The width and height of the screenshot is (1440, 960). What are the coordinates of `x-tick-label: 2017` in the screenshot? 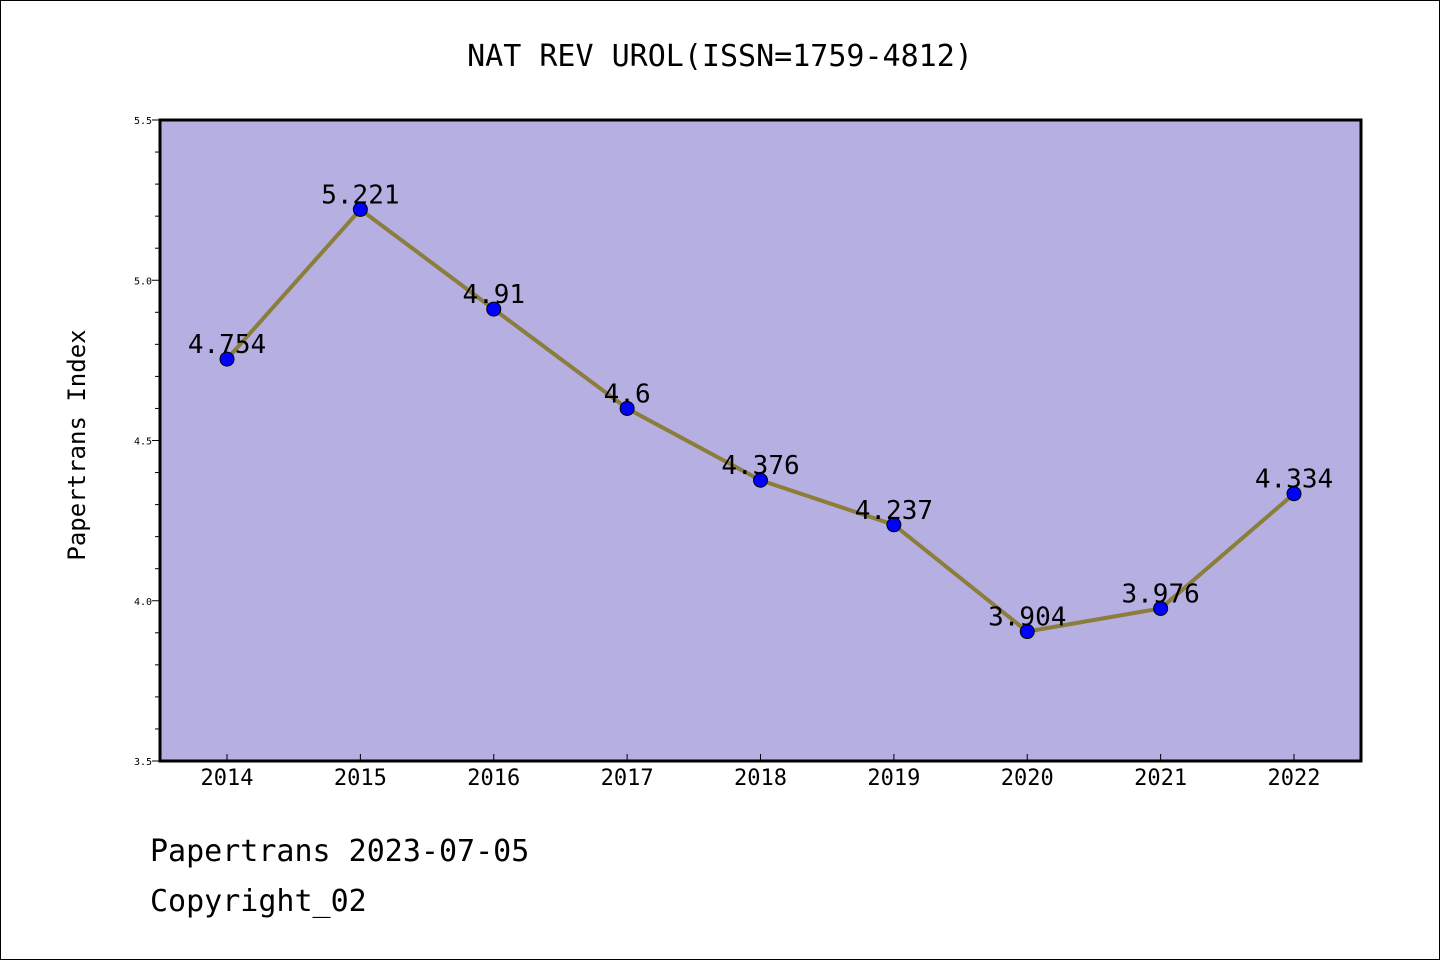 It's located at (627, 778).